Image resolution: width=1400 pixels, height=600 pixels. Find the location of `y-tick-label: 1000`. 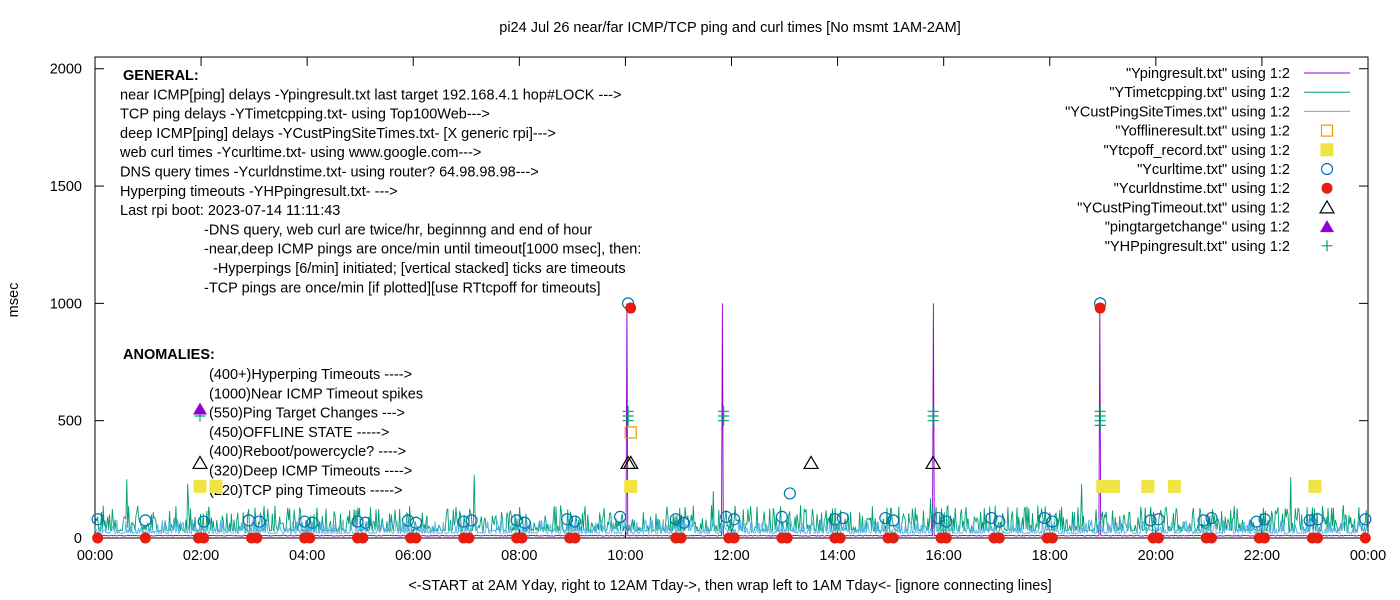

y-tick-label: 1000 is located at coordinates (66, 304).